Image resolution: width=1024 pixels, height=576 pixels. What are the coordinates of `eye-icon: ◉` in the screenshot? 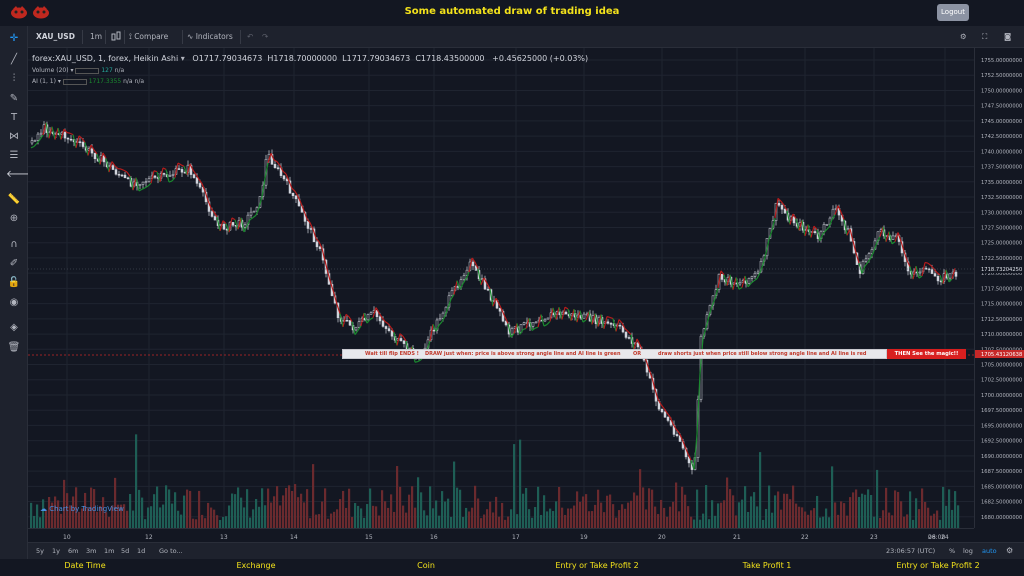 It's located at (14, 302).